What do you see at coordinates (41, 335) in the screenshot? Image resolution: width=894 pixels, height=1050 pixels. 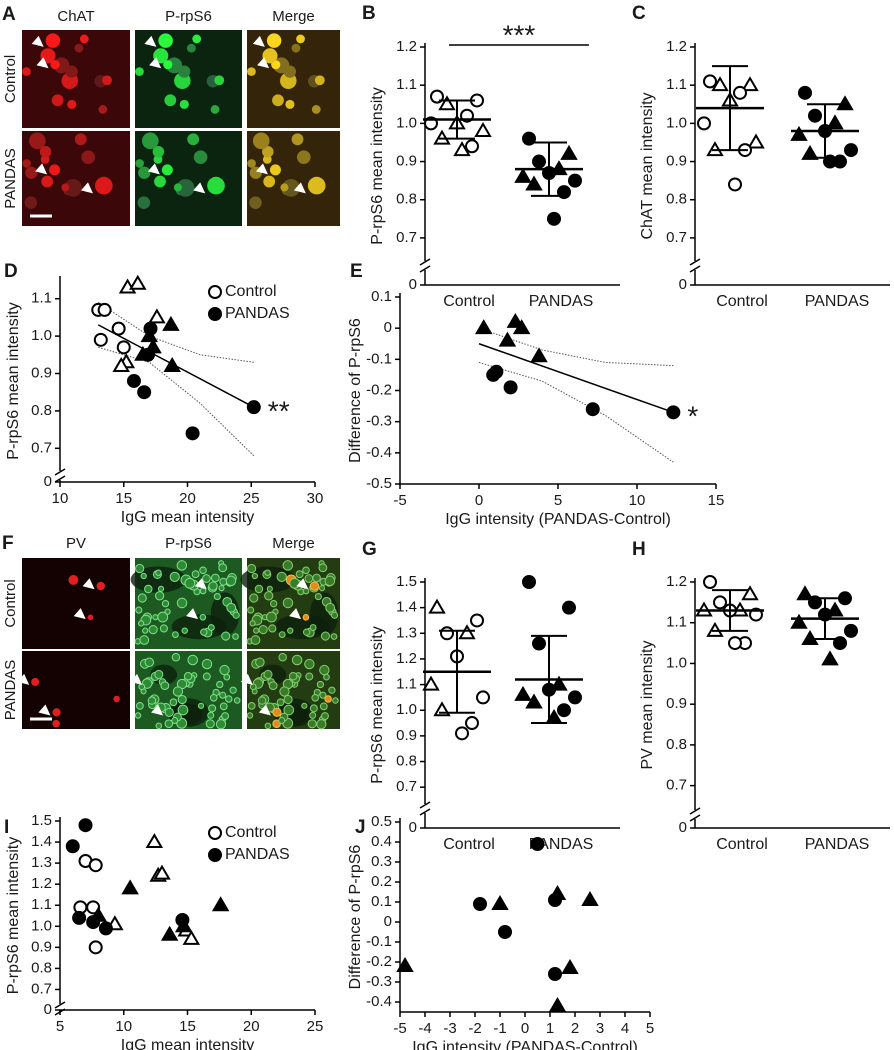 I see `y-tick-label: 1.0` at bounding box center [41, 335].